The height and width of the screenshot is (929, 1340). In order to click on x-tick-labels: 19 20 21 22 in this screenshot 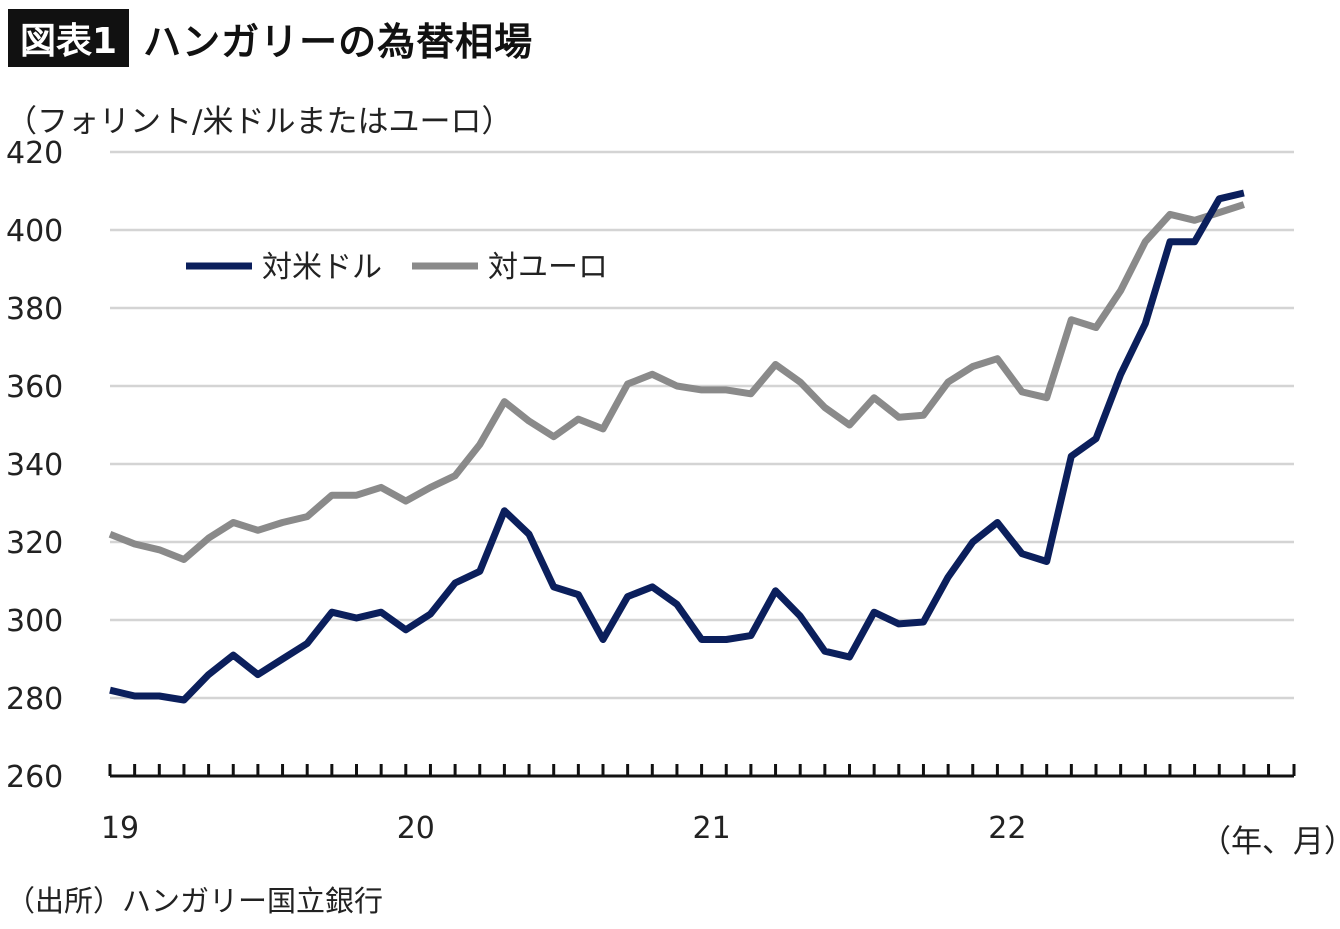, I will do `click(564, 828)`.